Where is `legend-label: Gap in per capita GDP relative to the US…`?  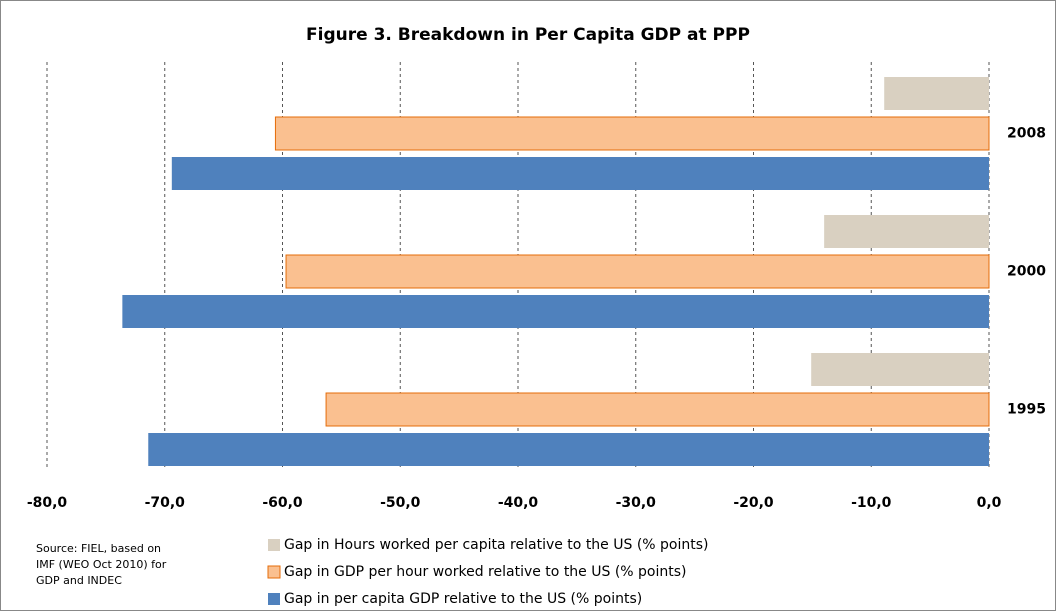 legend-label: Gap in per capita GDP relative to the US… is located at coordinates (463, 599).